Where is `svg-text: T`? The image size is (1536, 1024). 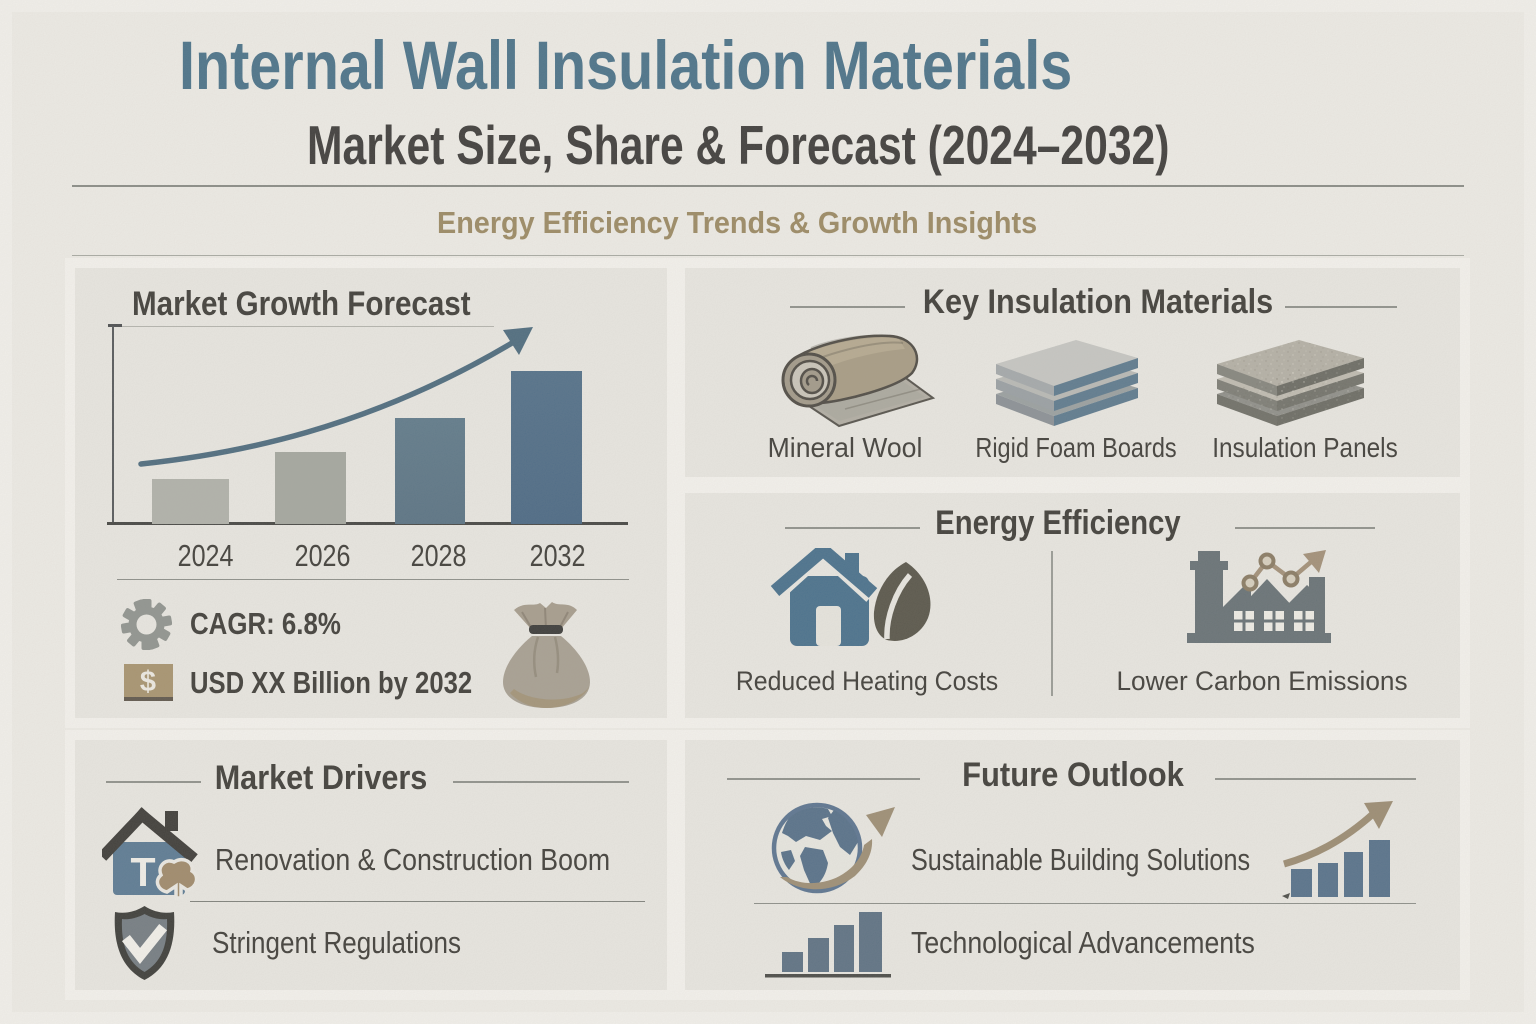
svg-text: T is located at coordinates (142, 872).